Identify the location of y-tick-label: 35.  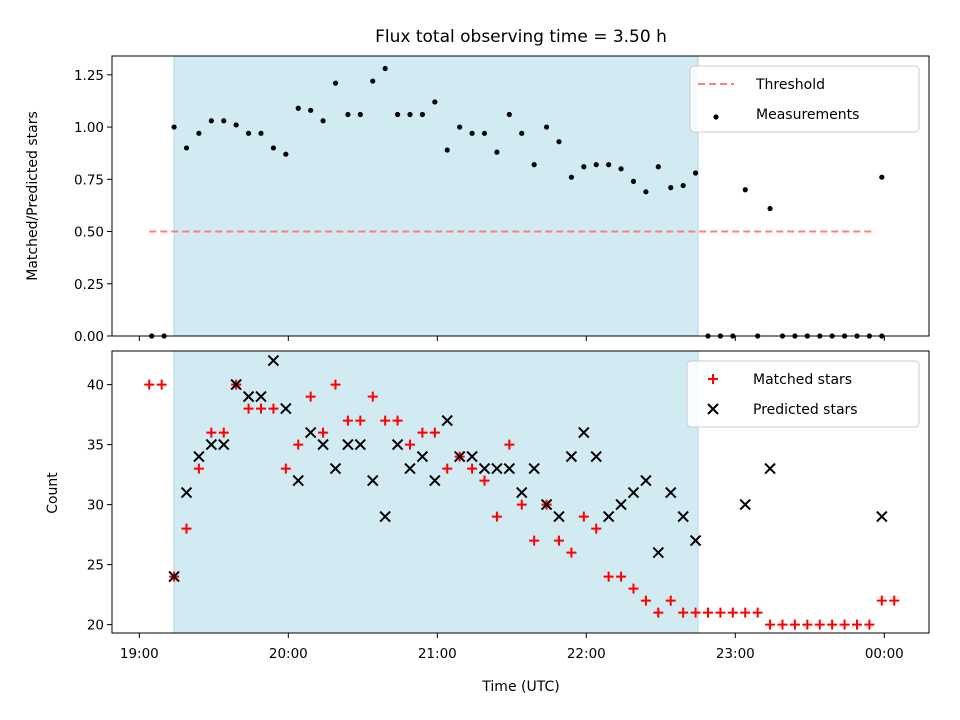
(95, 446).